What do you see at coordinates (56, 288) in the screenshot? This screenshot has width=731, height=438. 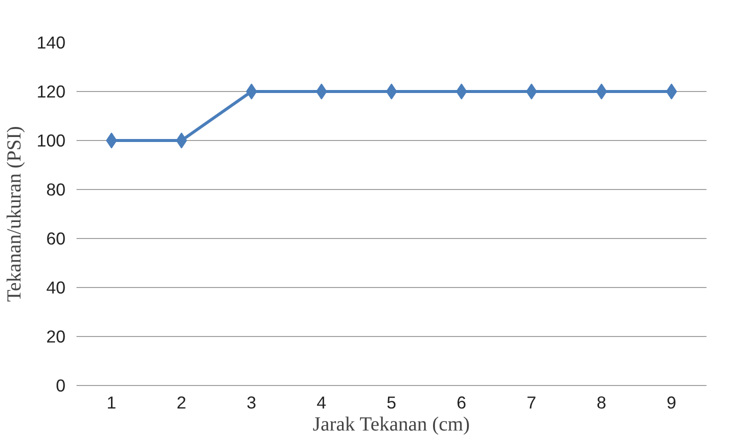 I see `y-tick-label: 40` at bounding box center [56, 288].